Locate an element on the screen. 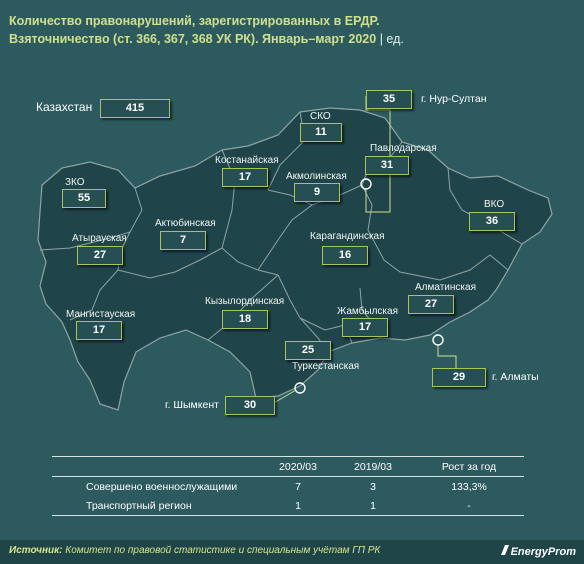 The width and height of the screenshot is (584, 564). table-header: 2020/03 is located at coordinates (298, 466).